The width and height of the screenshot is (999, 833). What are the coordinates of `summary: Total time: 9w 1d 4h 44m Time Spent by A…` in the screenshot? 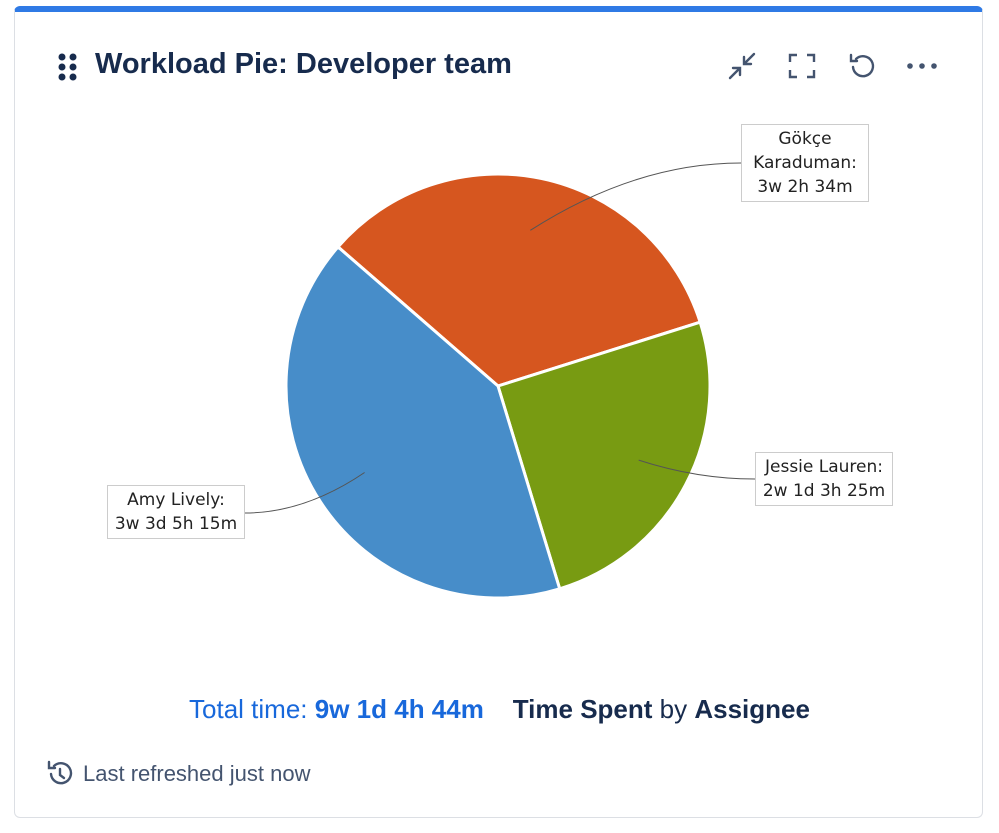 It's located at (499, 709).